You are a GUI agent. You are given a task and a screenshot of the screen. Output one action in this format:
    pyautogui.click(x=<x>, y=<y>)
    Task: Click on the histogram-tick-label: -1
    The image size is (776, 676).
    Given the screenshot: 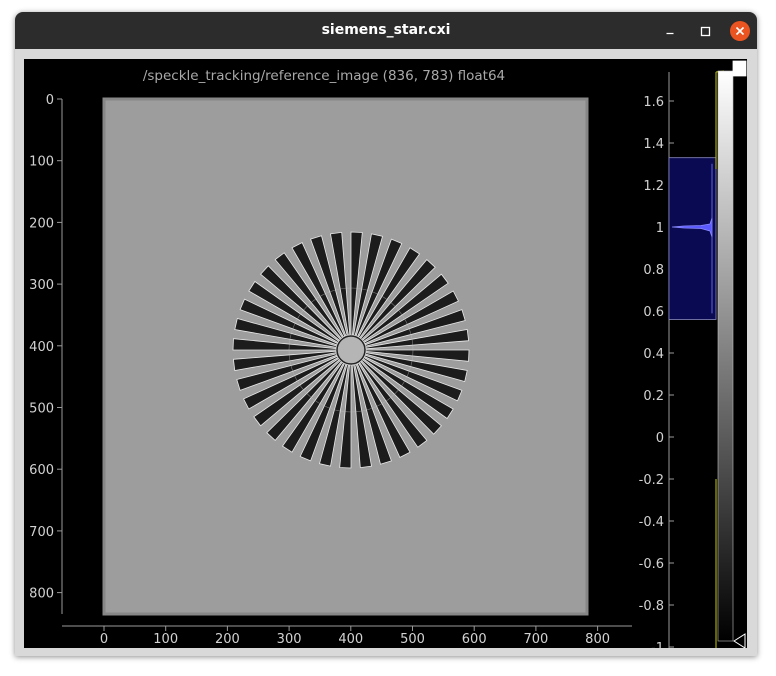 What is the action you would take?
    pyautogui.click(x=657, y=644)
    